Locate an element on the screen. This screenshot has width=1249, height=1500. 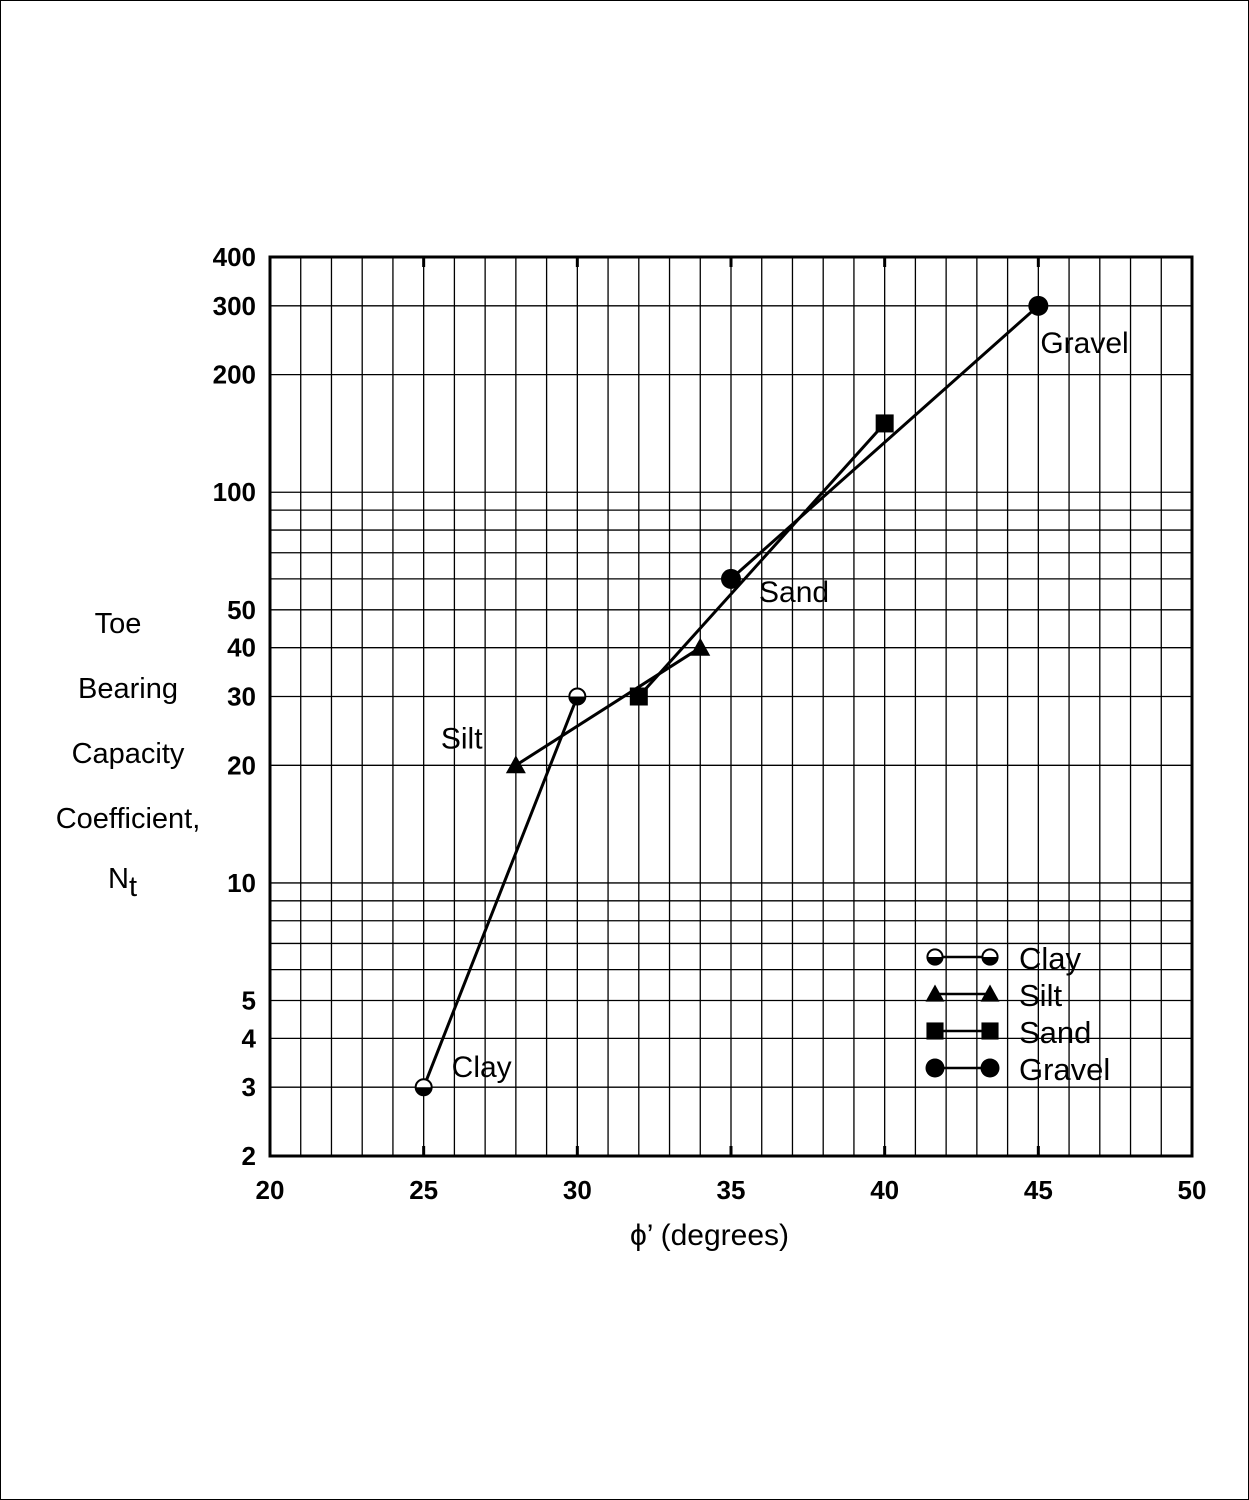
y-tick-label: 5 is located at coordinates (249, 1001).